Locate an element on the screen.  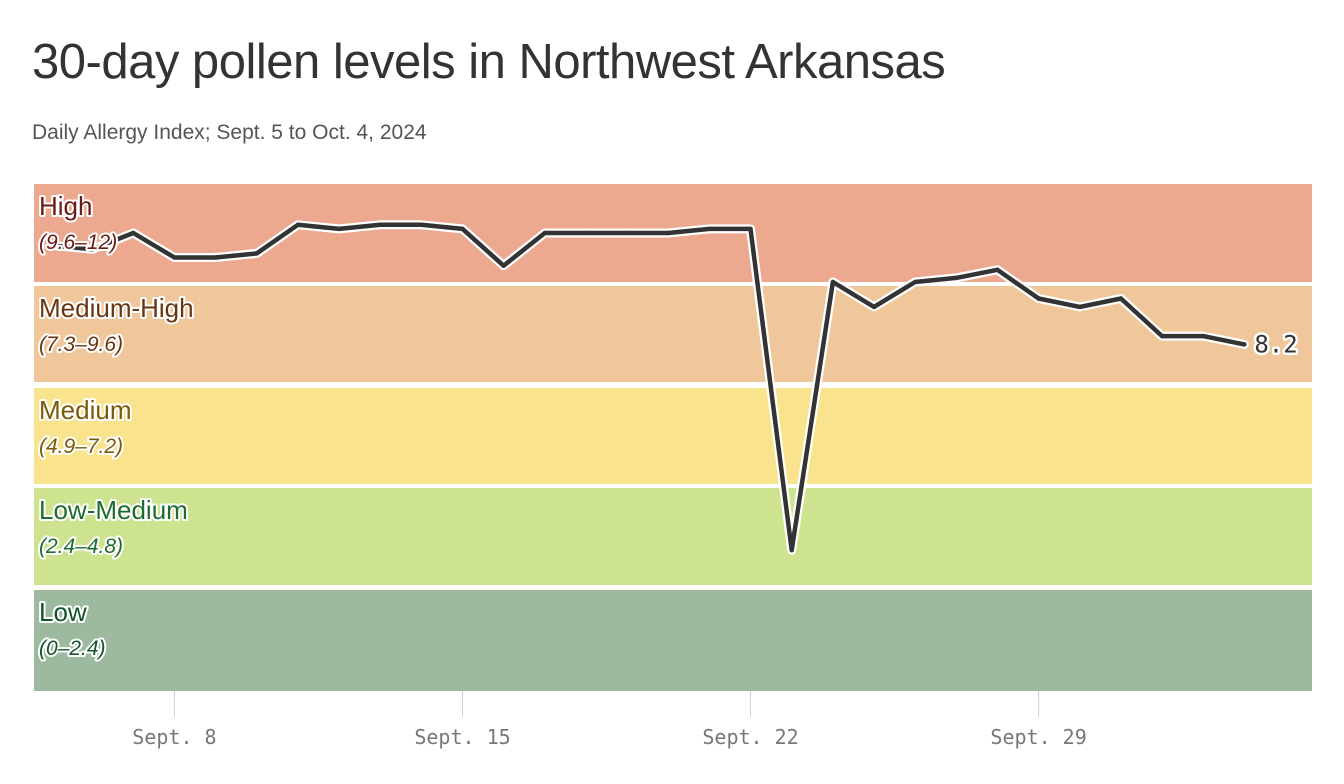
band-label-medium: Medium is located at coordinates (85, 410).